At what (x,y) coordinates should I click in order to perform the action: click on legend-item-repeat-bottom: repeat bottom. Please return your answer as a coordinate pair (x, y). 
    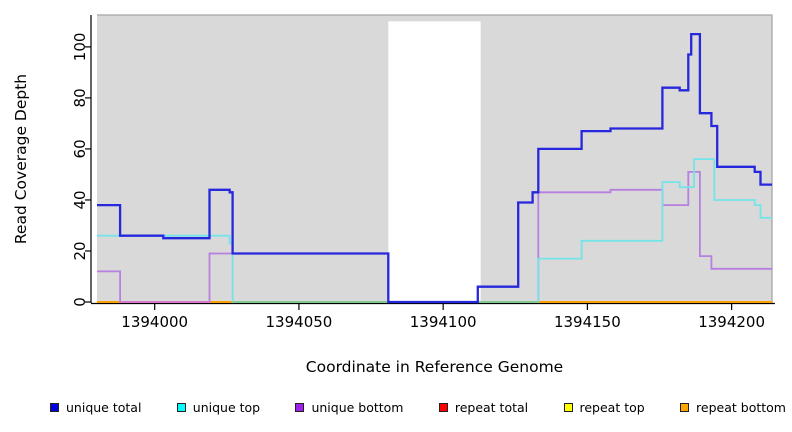
    Looking at the image, I should click on (733, 407).